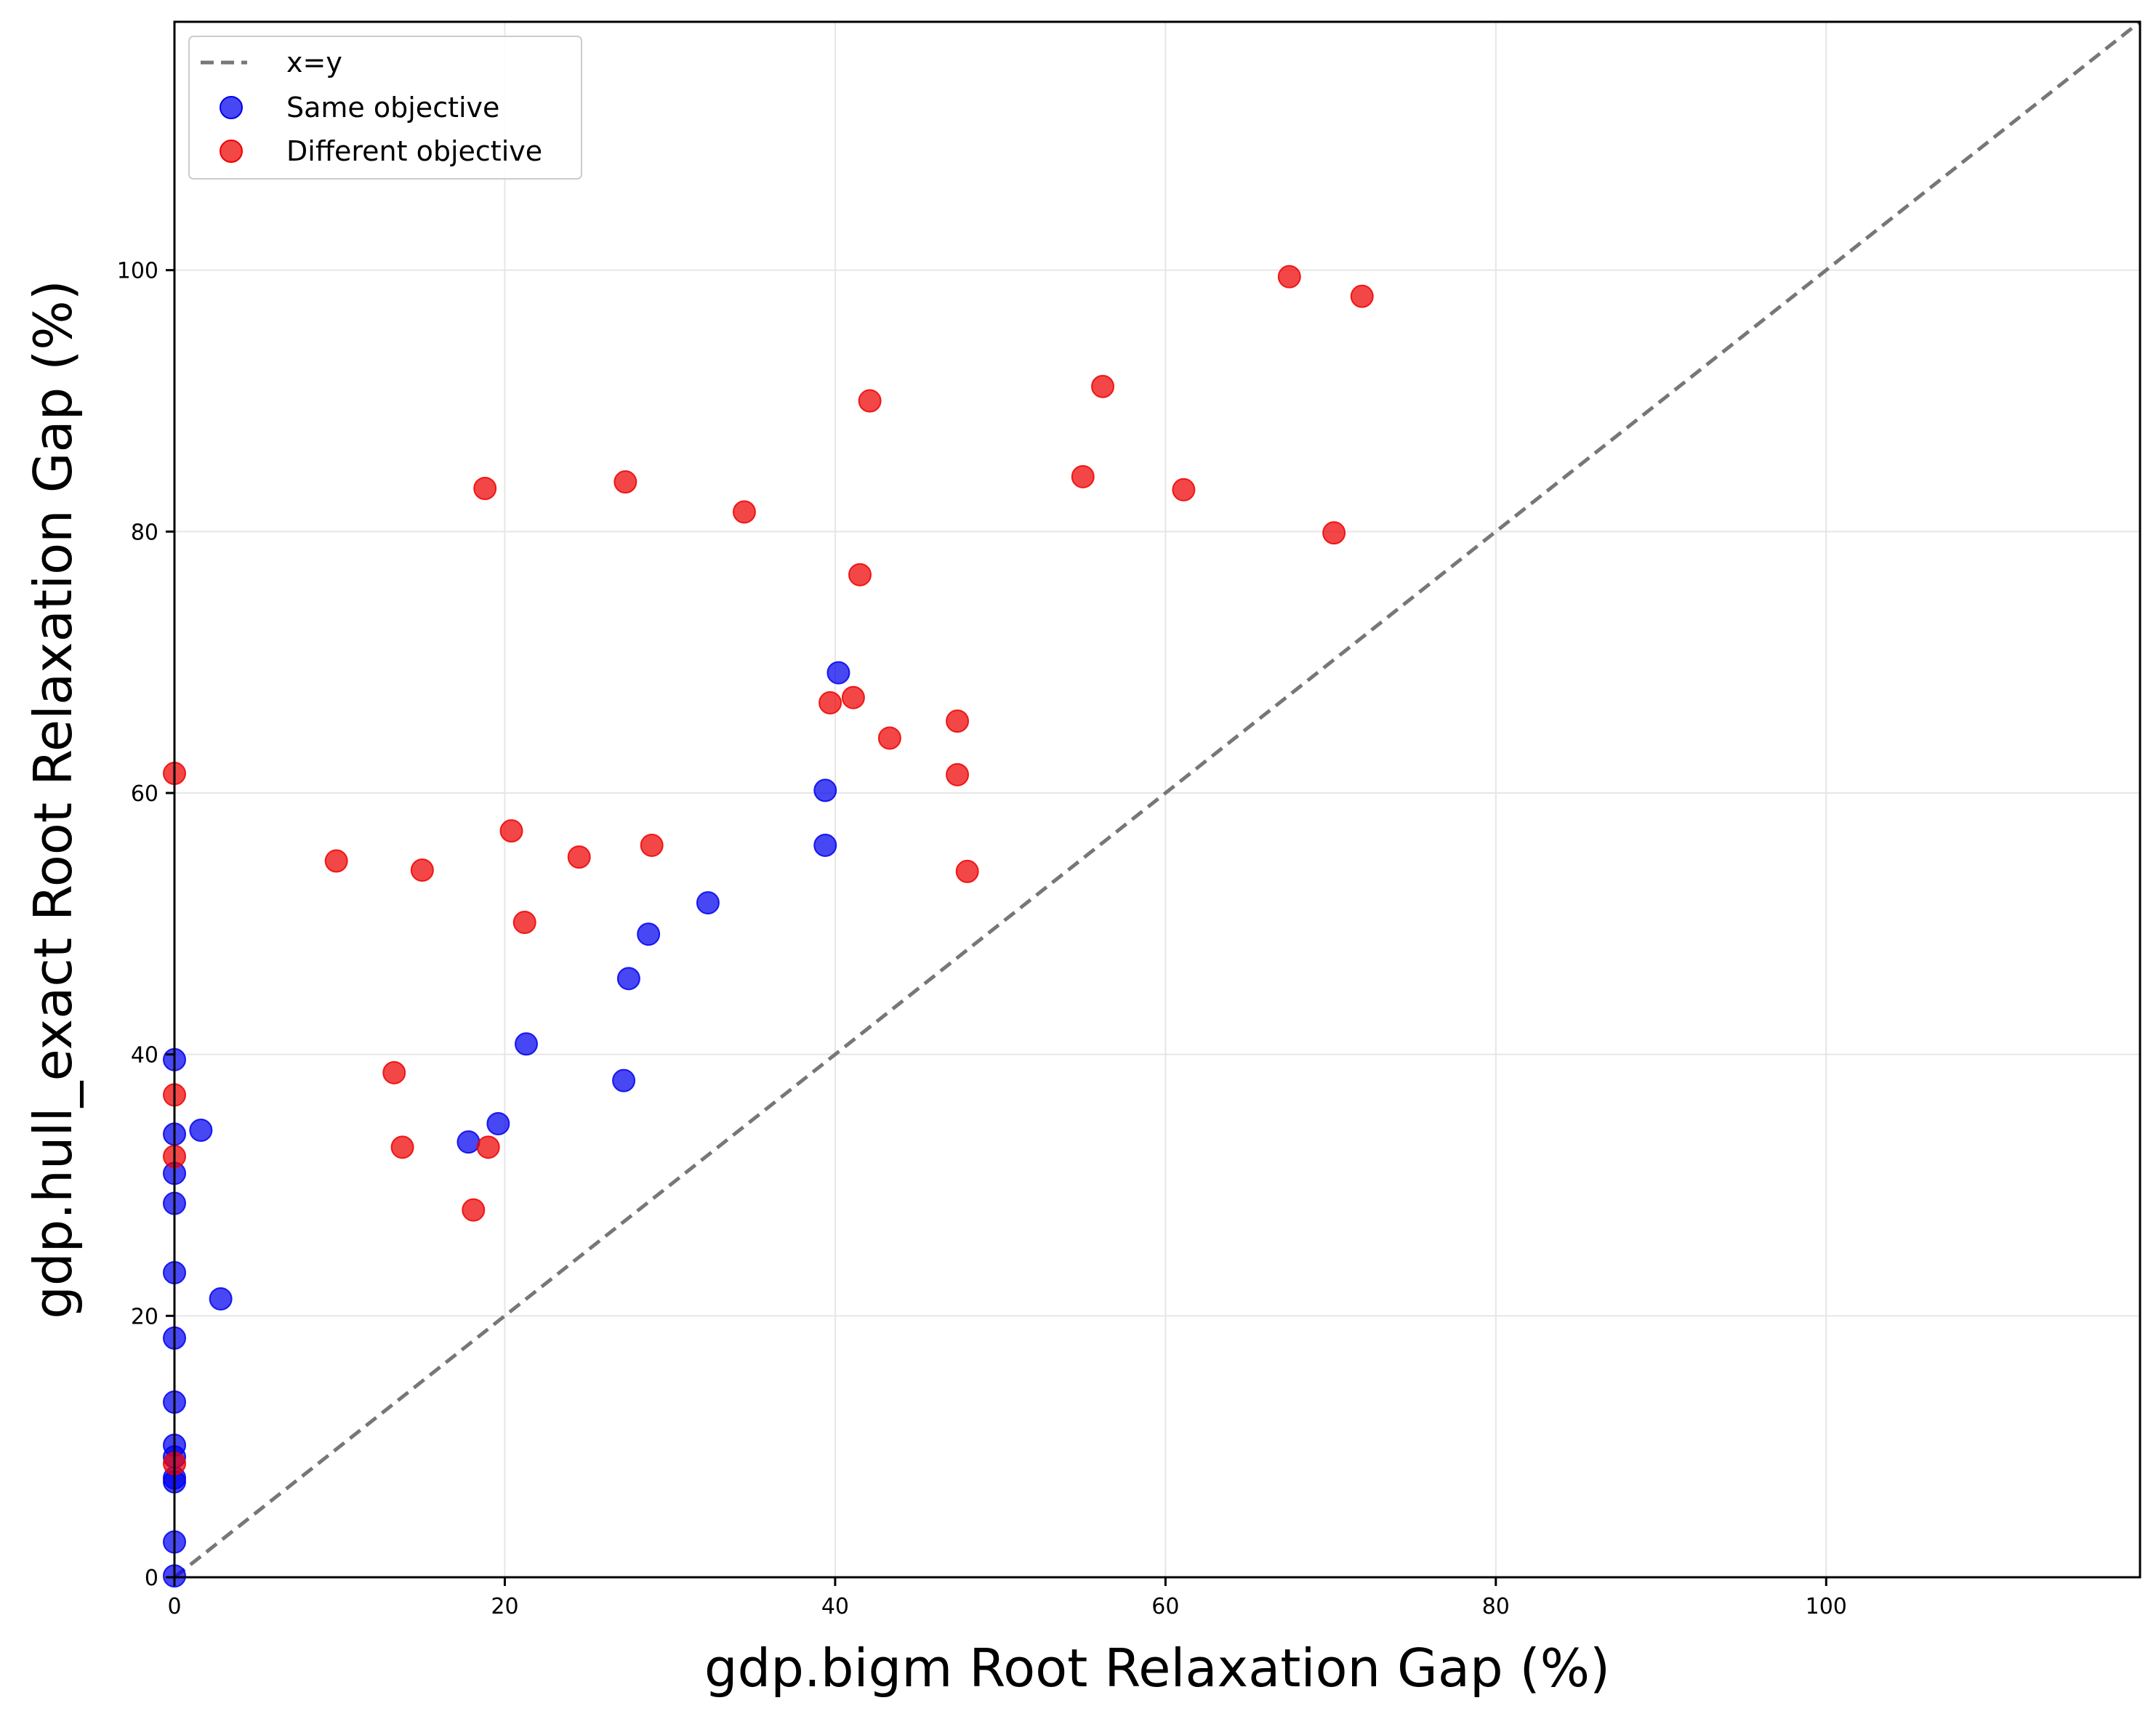  Describe the element at coordinates (392, 108) in the screenshot. I see `legend-label-same-objective: Same objective` at that location.